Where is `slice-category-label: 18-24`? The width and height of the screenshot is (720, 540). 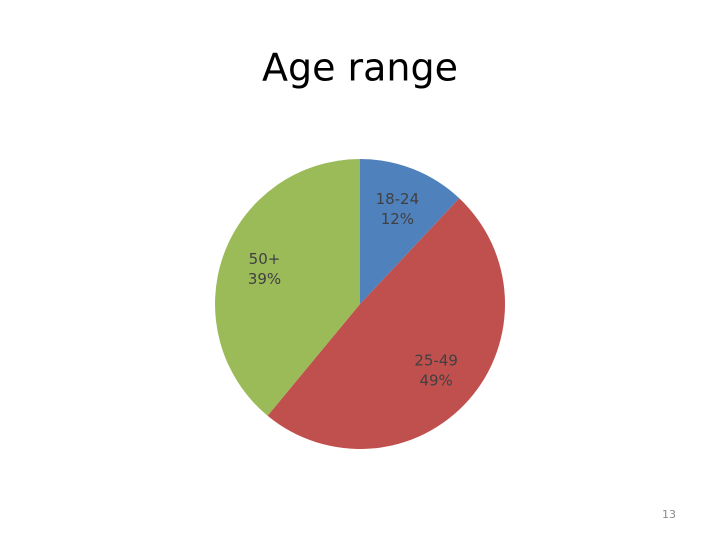
slice-category-label: 18-24 is located at coordinates (398, 199).